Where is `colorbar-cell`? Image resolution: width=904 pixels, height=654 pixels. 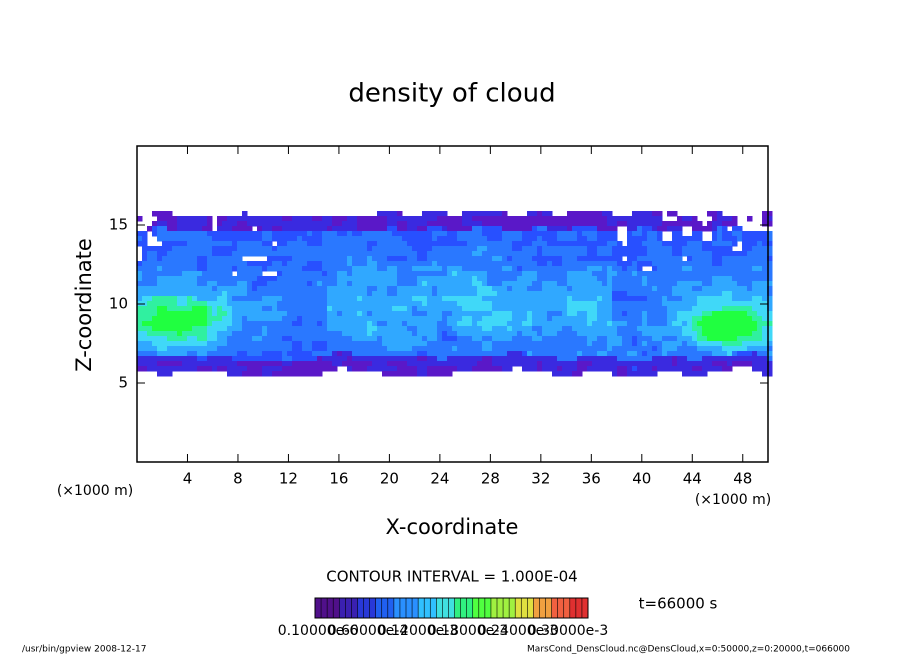 colorbar-cell is located at coordinates (391, 608).